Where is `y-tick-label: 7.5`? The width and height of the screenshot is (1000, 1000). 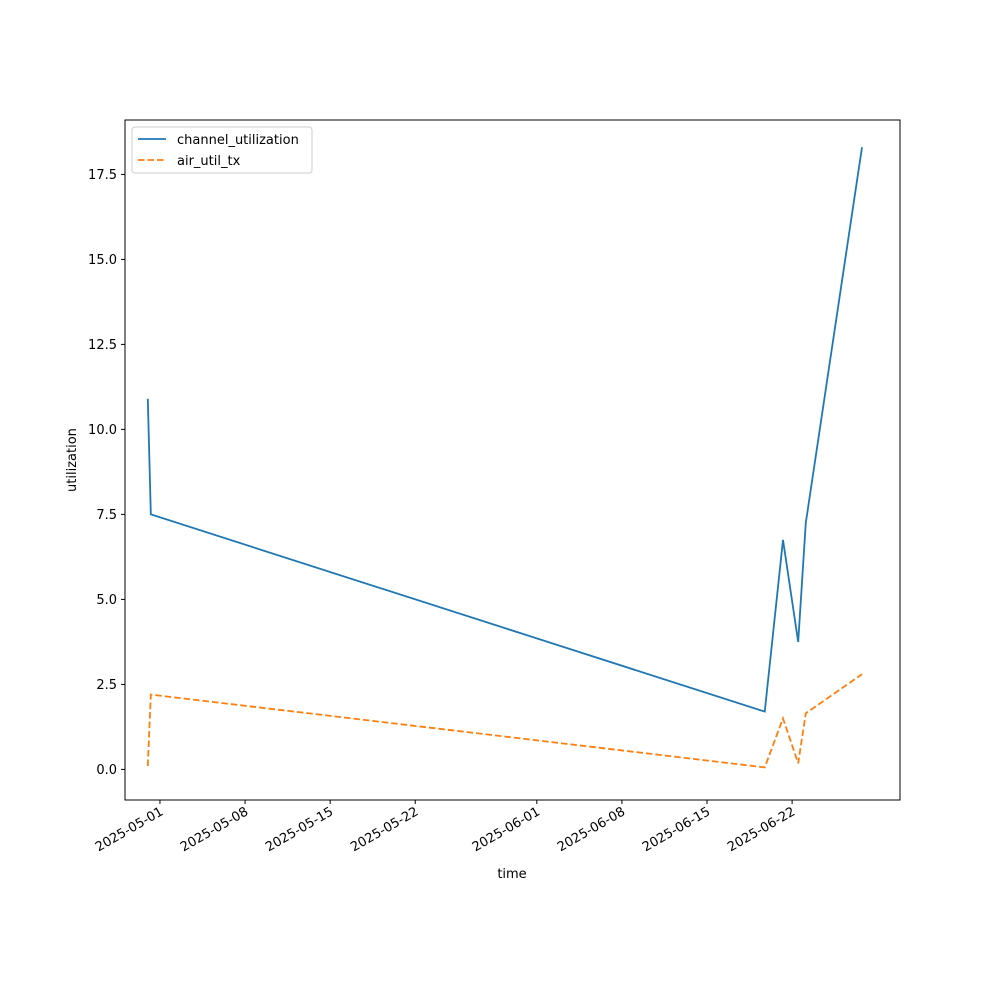 y-tick-label: 7.5 is located at coordinates (106, 515).